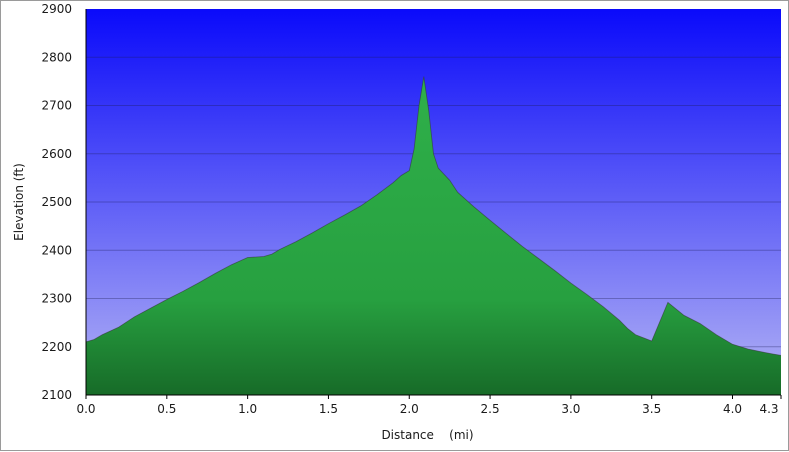 This screenshot has height=452, width=789. What do you see at coordinates (166, 409) in the screenshot?
I see `x-tick-label: 0.5` at bounding box center [166, 409].